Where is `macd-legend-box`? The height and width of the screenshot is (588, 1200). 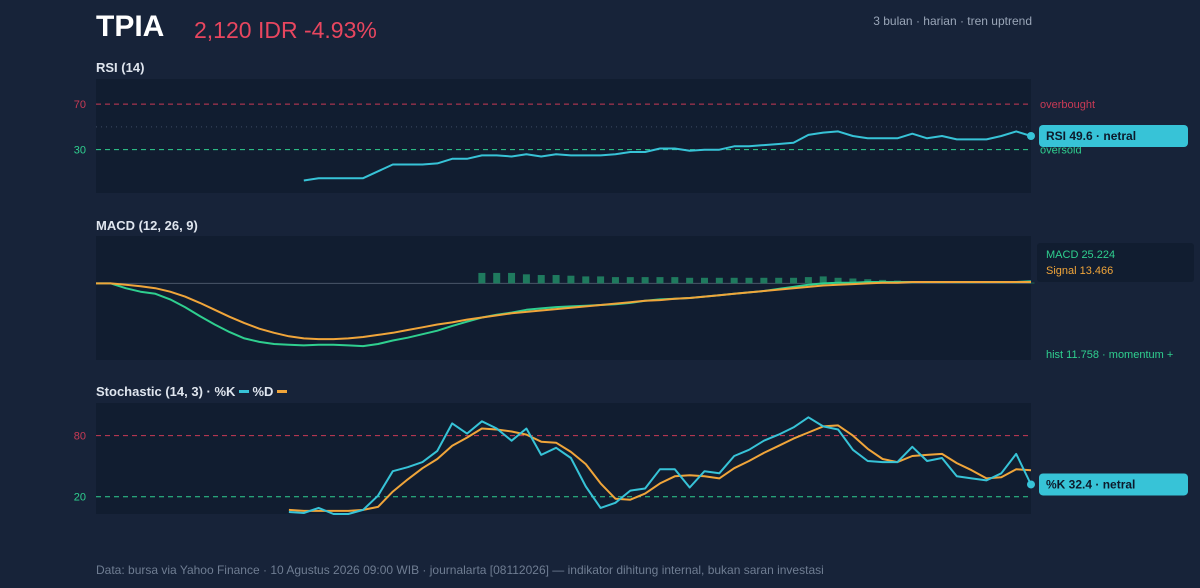 macd-legend-box is located at coordinates (1115, 262).